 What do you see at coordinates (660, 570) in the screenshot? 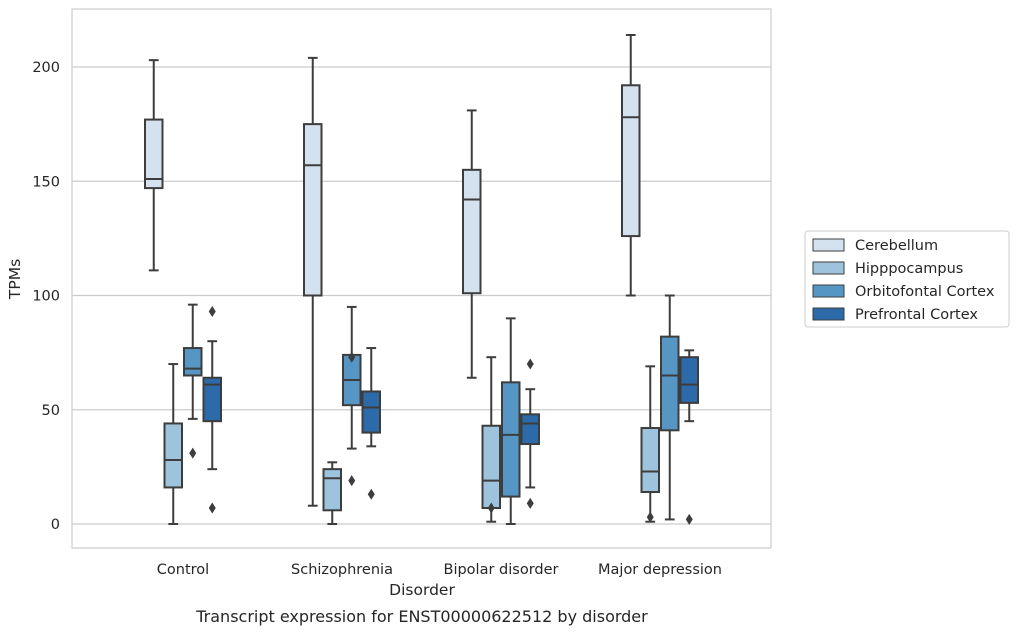
I see `x-tick-label: Major depression` at bounding box center [660, 570].